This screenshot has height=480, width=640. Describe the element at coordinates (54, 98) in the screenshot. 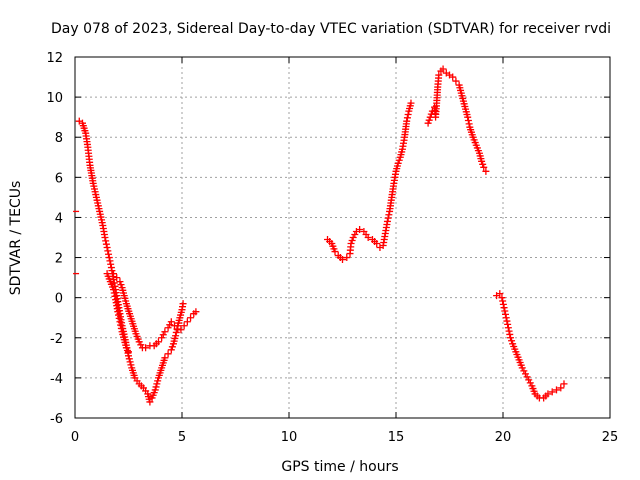

I see `y-tick-label: 10` at that location.